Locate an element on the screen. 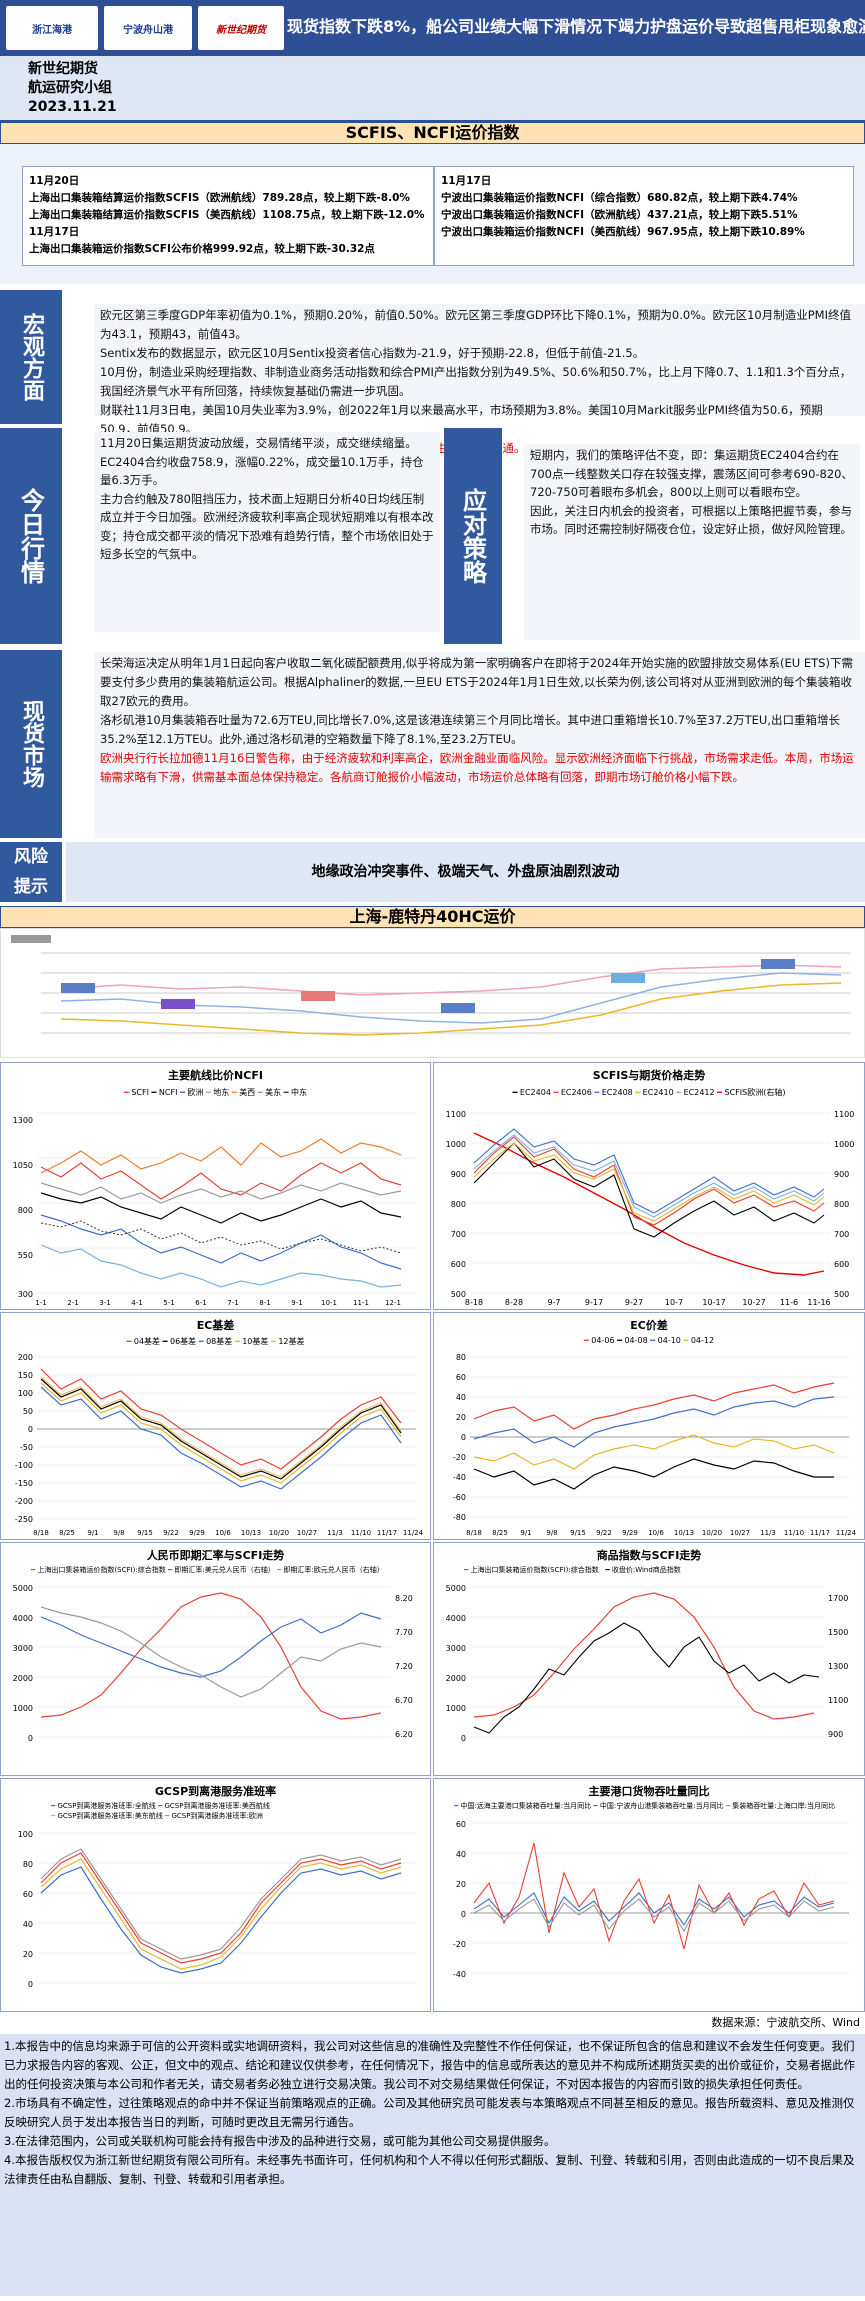 The image size is (865, 2301). x-tick: 9/22 is located at coordinates (171, 1533).